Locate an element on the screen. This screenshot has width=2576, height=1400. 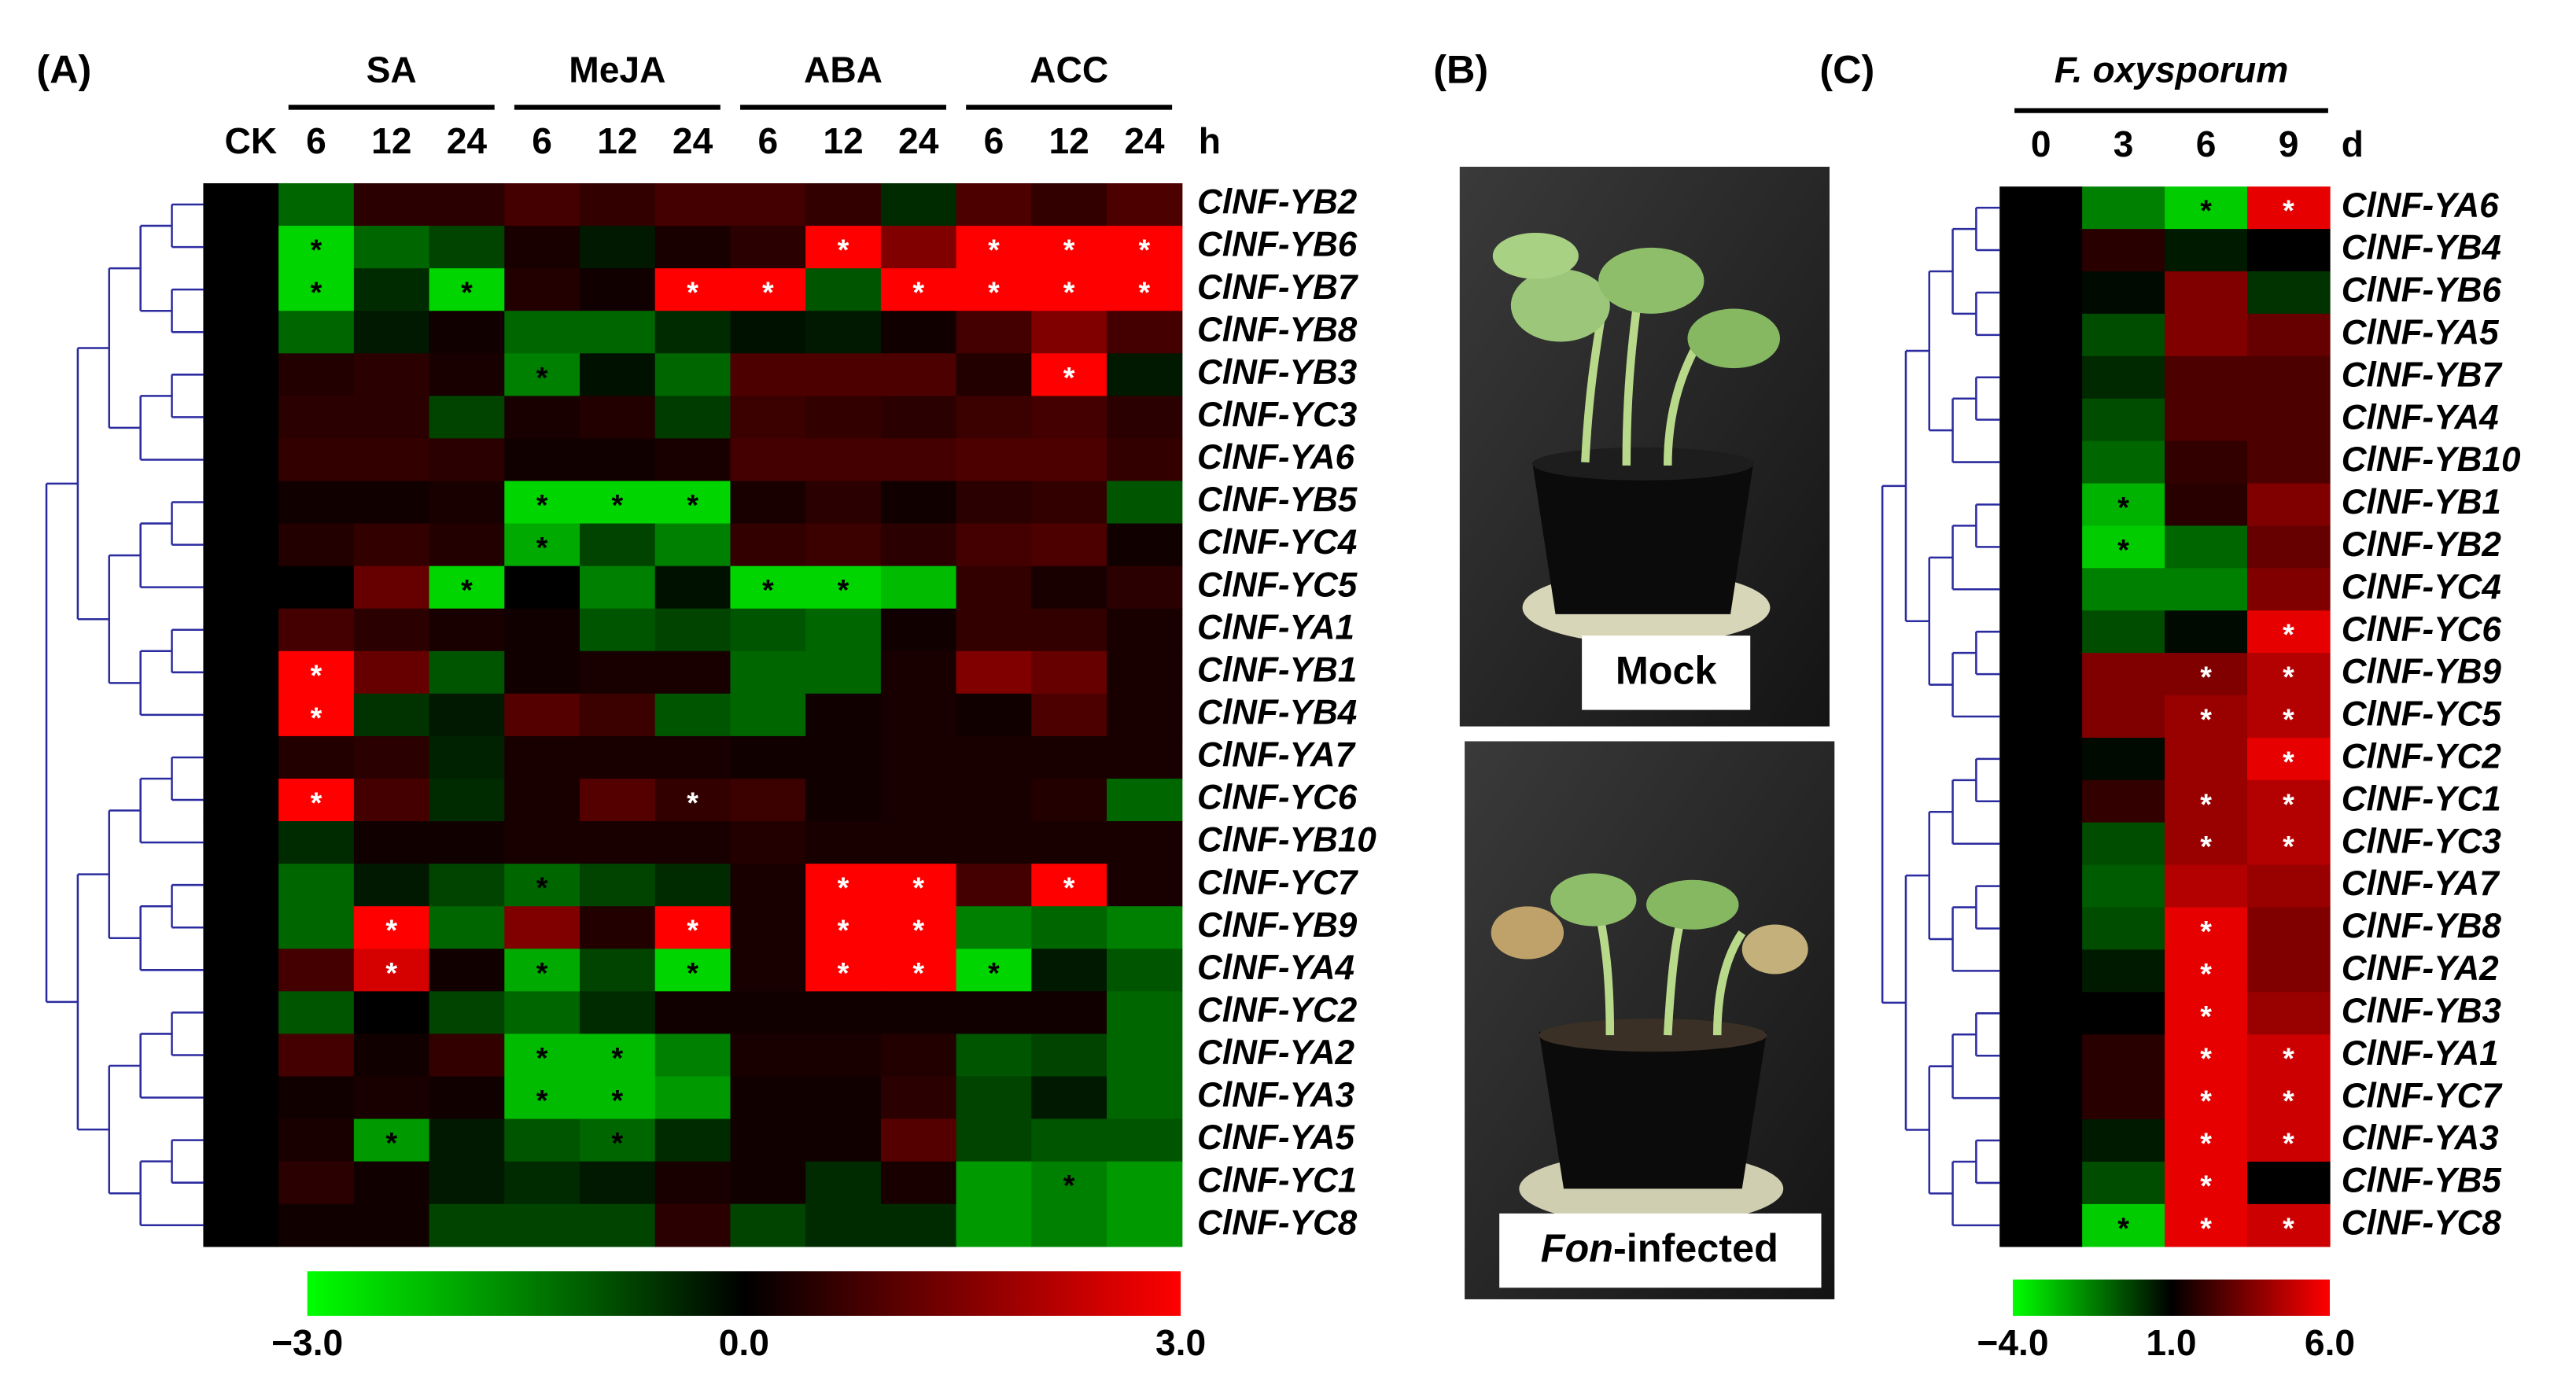
row-label: ClNF-YA4 is located at coordinates (1275, 968).